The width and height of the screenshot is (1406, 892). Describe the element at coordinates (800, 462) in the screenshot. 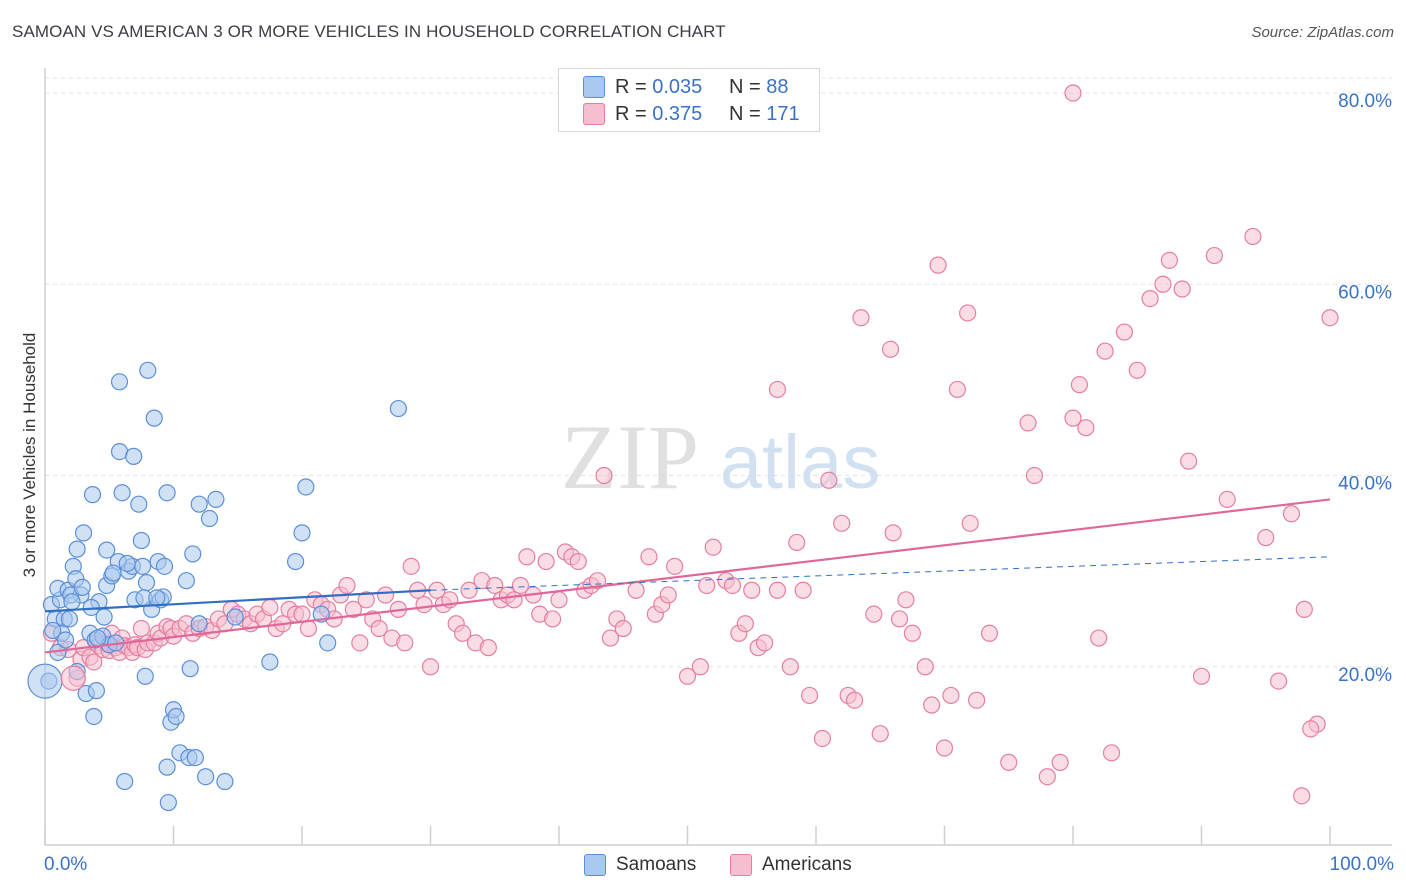

I see `watermark-atlas: atlas` at that location.